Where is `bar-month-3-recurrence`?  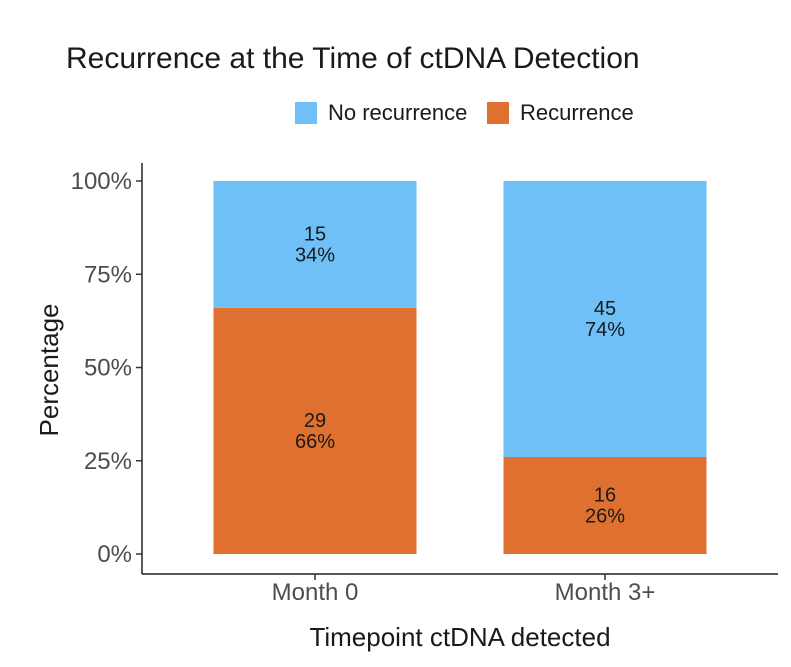 bar-month-3-recurrence is located at coordinates (605, 505).